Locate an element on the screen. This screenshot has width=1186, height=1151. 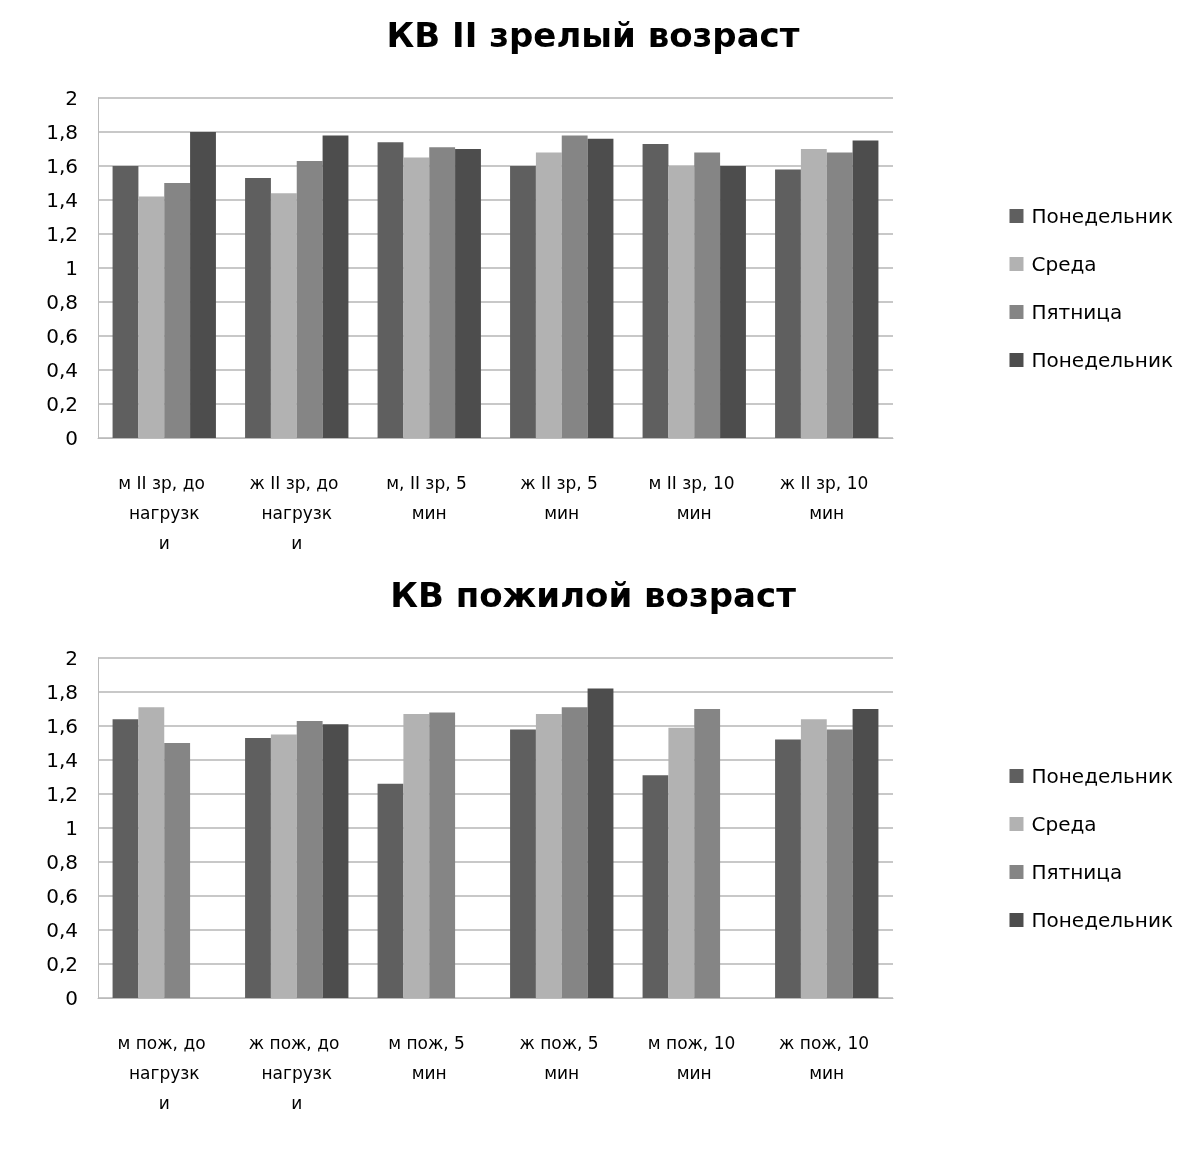
x-tick-label: ж пож, 5 мин is located at coordinates (562, 1058).